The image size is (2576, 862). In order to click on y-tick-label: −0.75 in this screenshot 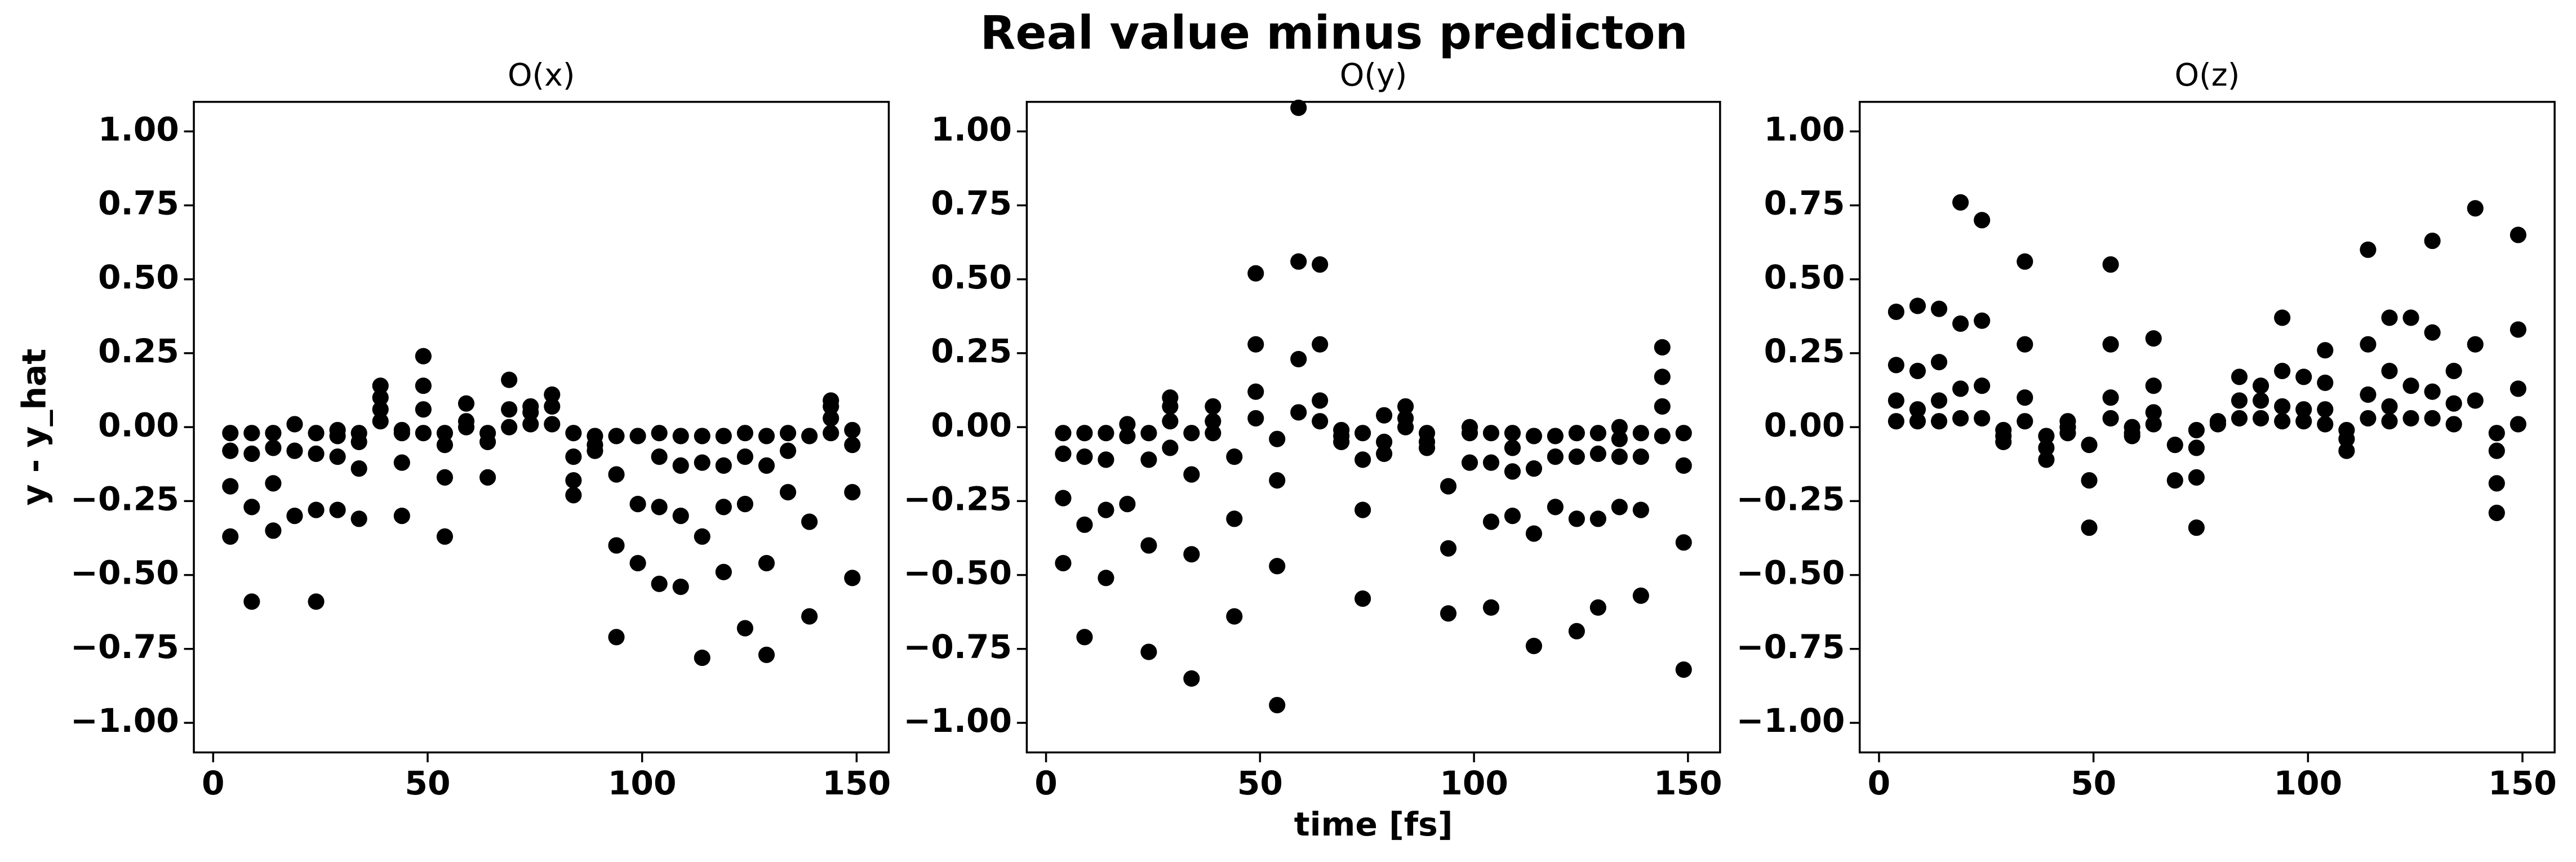, I will do `click(1790, 647)`.